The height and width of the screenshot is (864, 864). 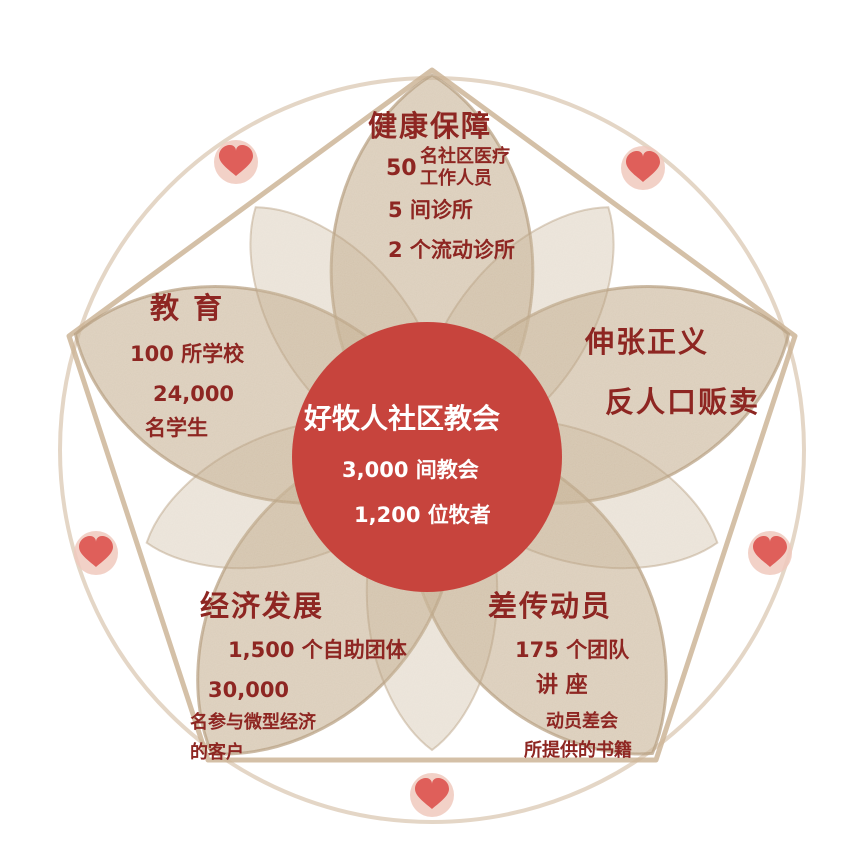 I want to click on mobilization-seminars: 讲 座, so click(x=562, y=685).